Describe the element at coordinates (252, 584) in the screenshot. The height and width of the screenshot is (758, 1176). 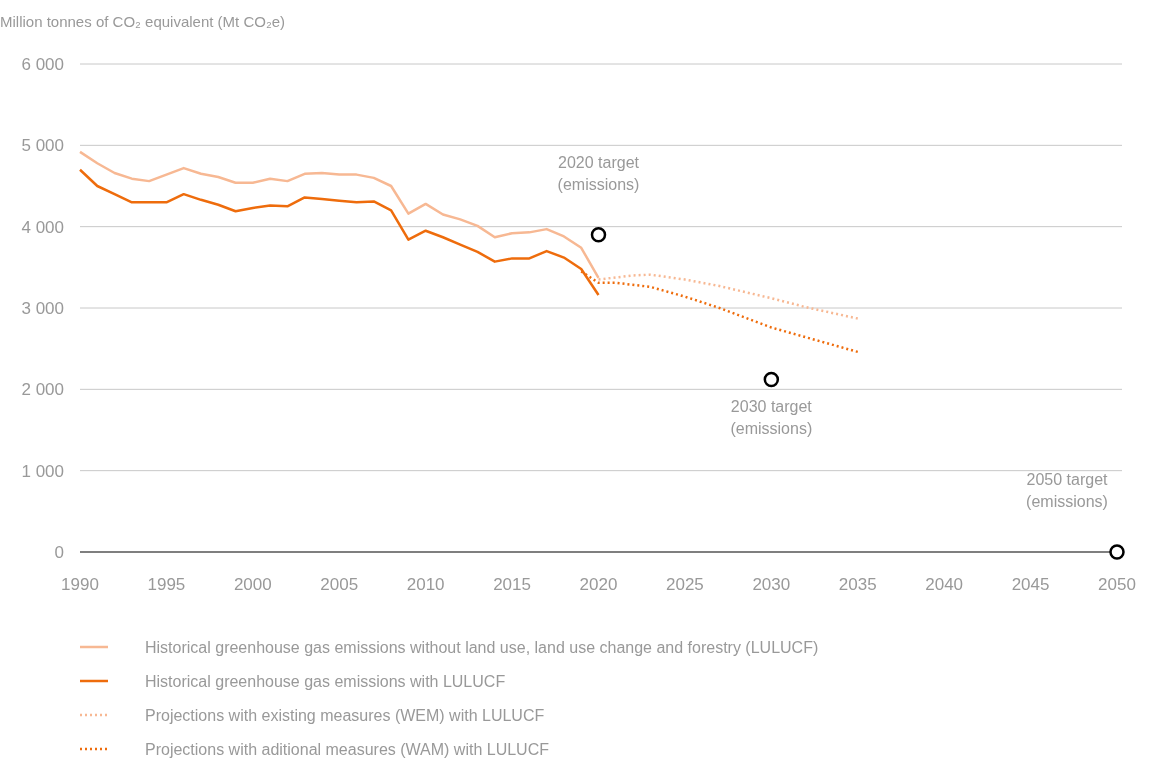
I see `x-tick-label: 2000` at that location.